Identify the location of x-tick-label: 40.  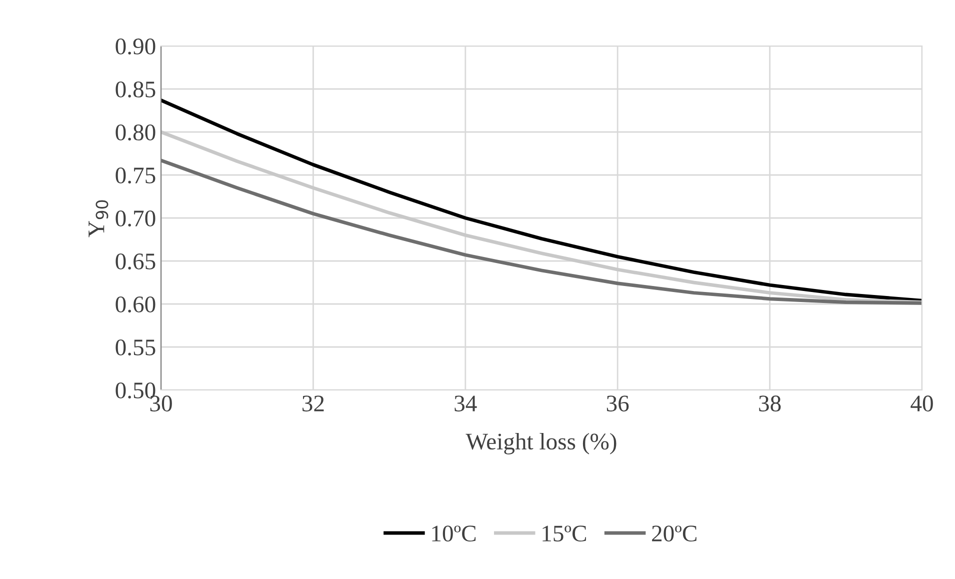
(921, 404).